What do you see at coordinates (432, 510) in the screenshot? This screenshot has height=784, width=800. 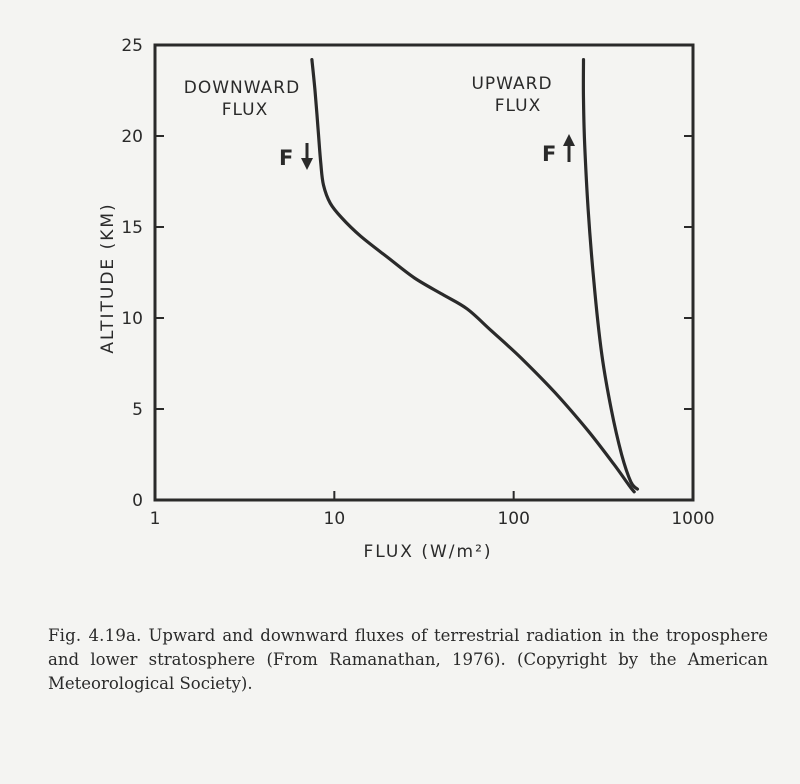 I see `x-axis-ticks: 1 10 100 1000` at bounding box center [432, 510].